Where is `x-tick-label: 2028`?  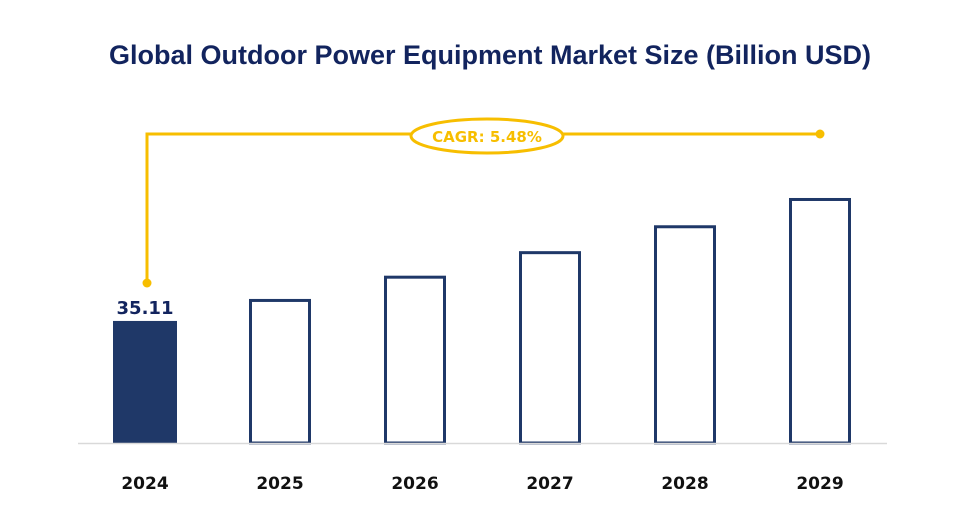 x-tick-label: 2028 is located at coordinates (684, 484).